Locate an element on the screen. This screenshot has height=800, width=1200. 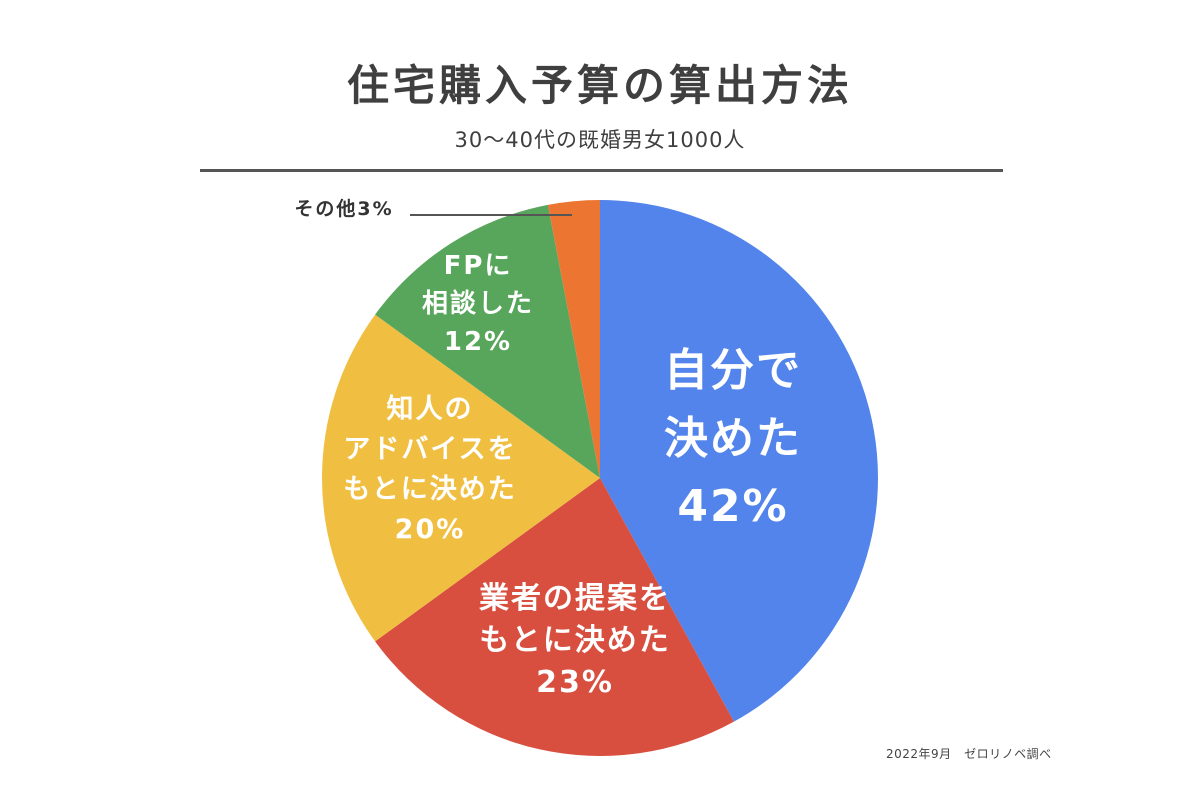
source-note: 2022年9月 ゼロリノベ調べ is located at coordinates (969, 754).